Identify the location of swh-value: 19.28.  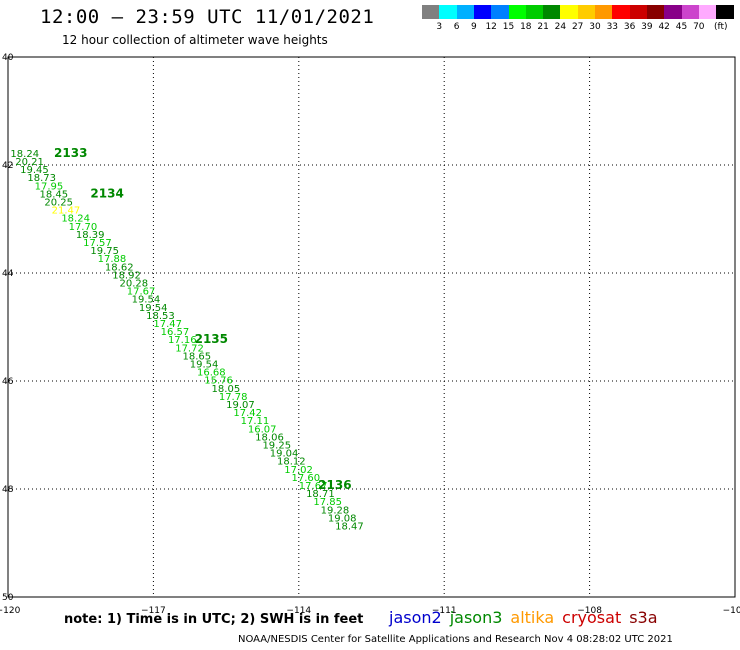
(335, 510).